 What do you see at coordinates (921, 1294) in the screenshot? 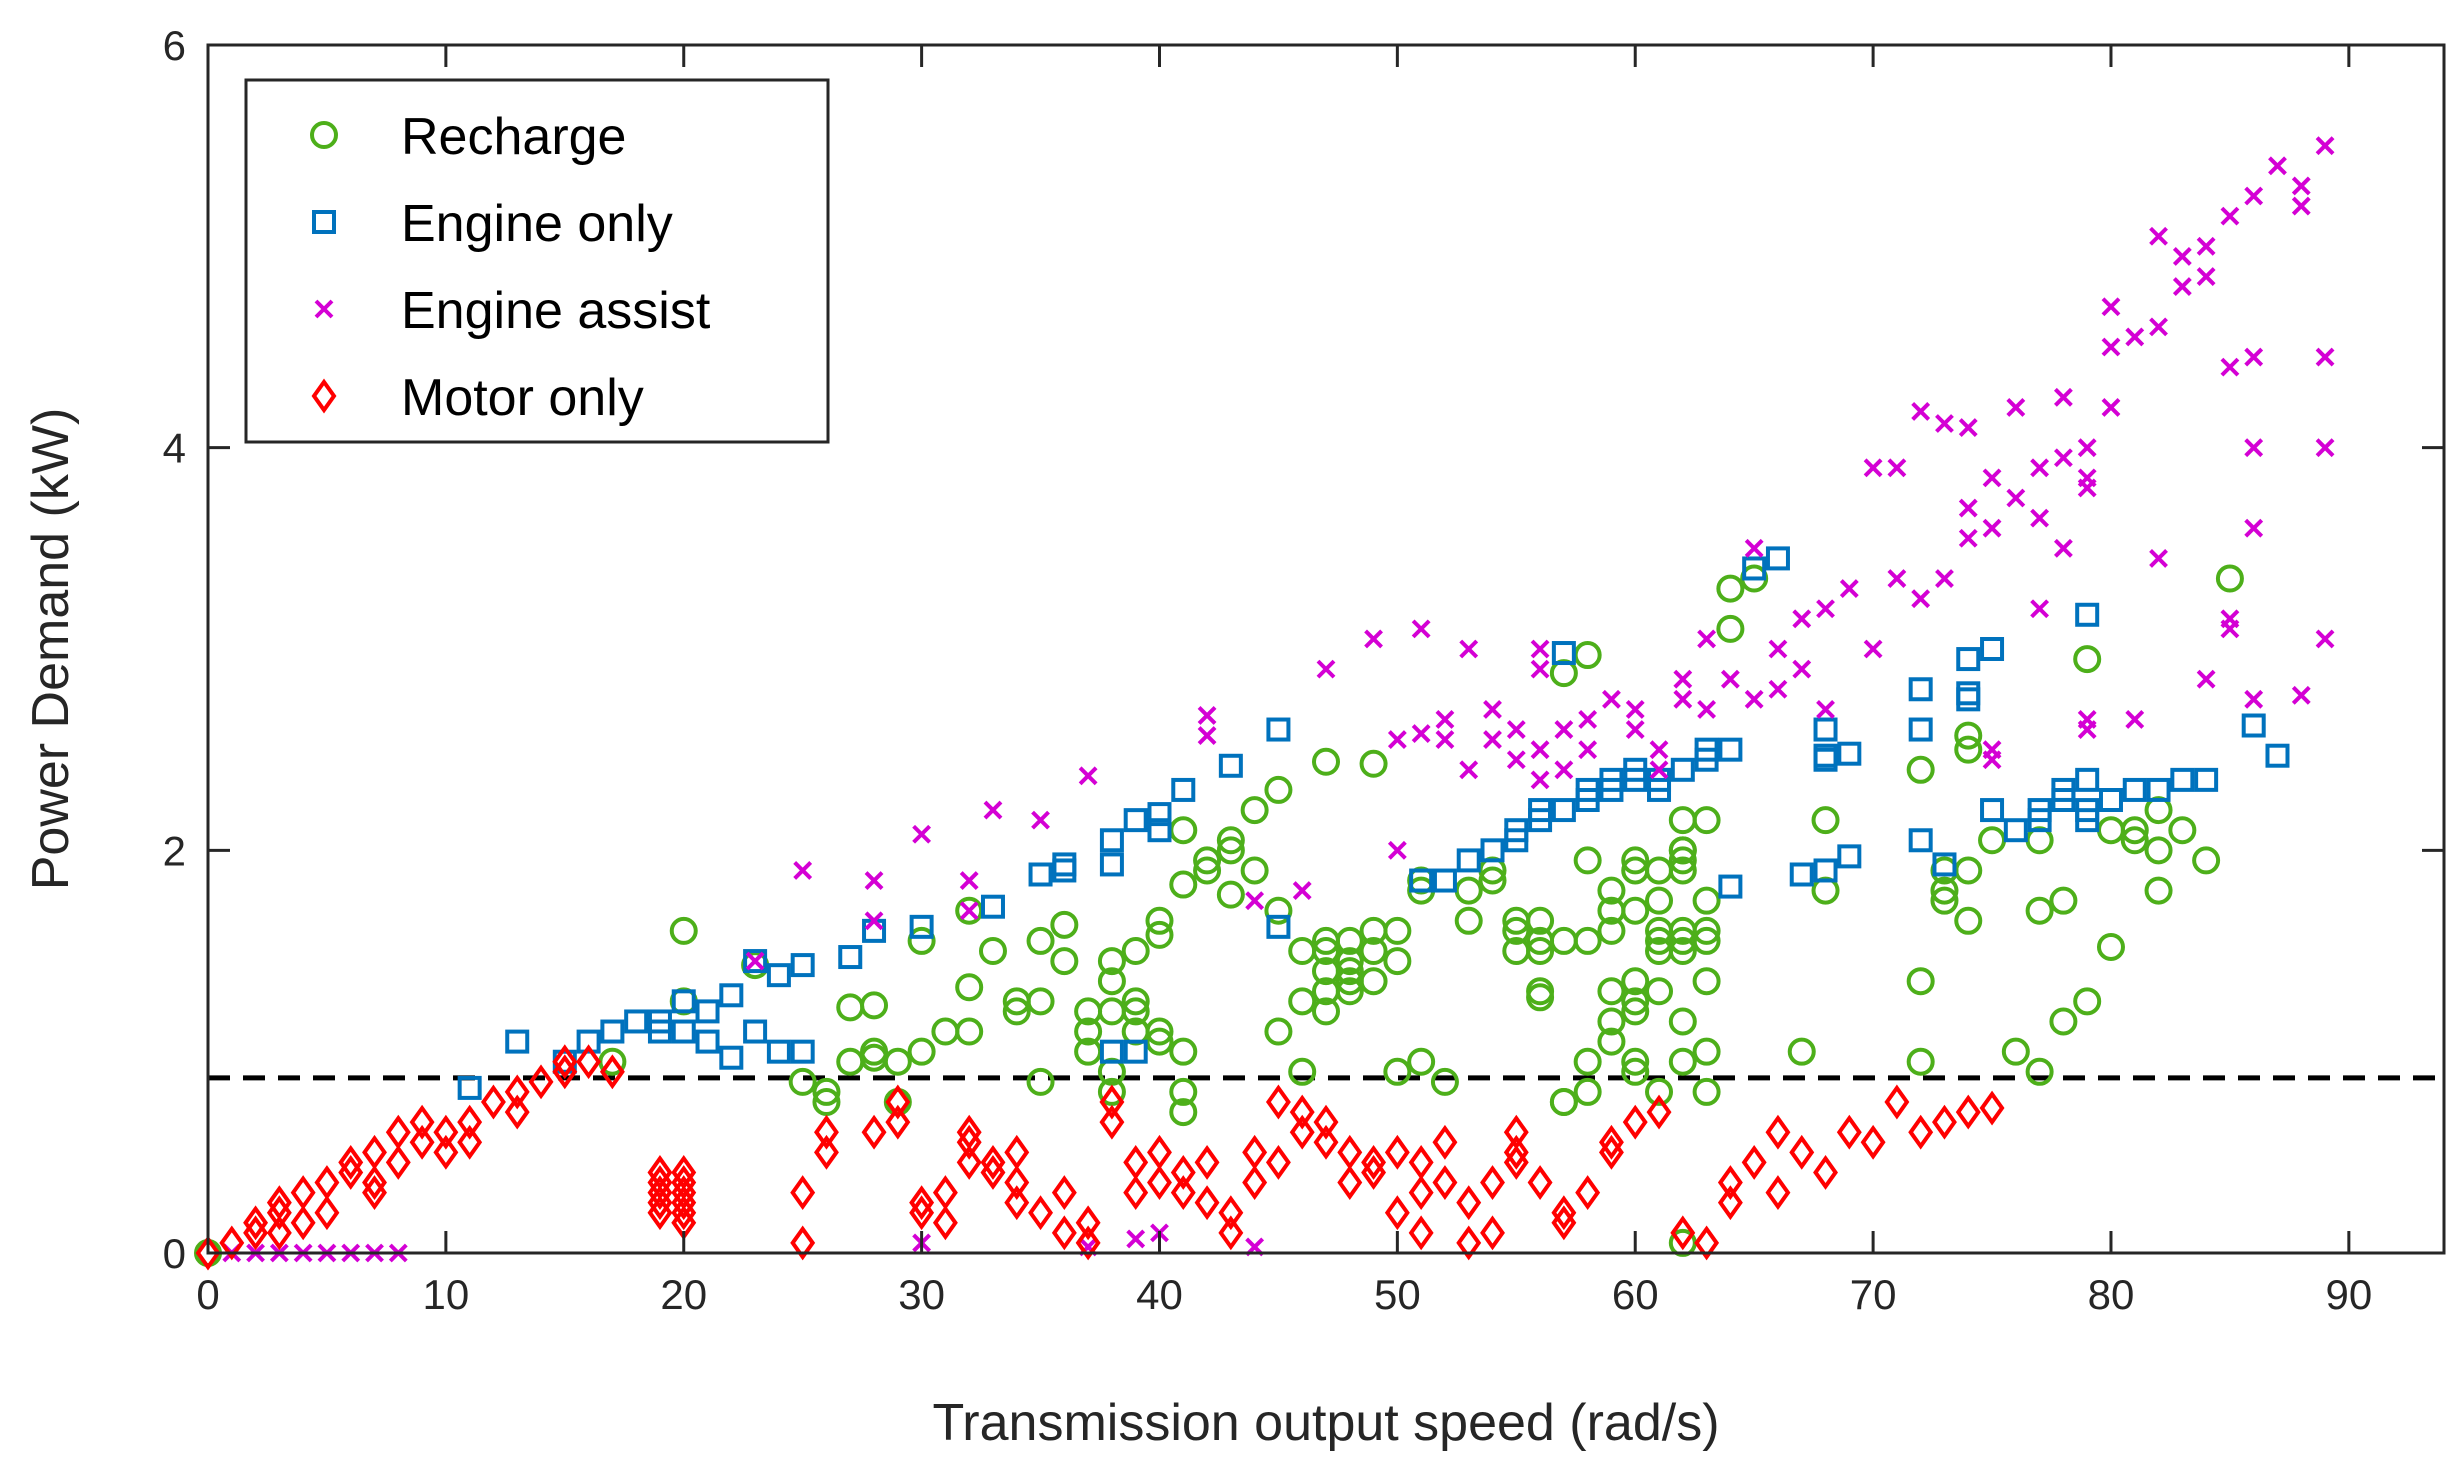
I see `x-tick-label: 30` at bounding box center [921, 1294].